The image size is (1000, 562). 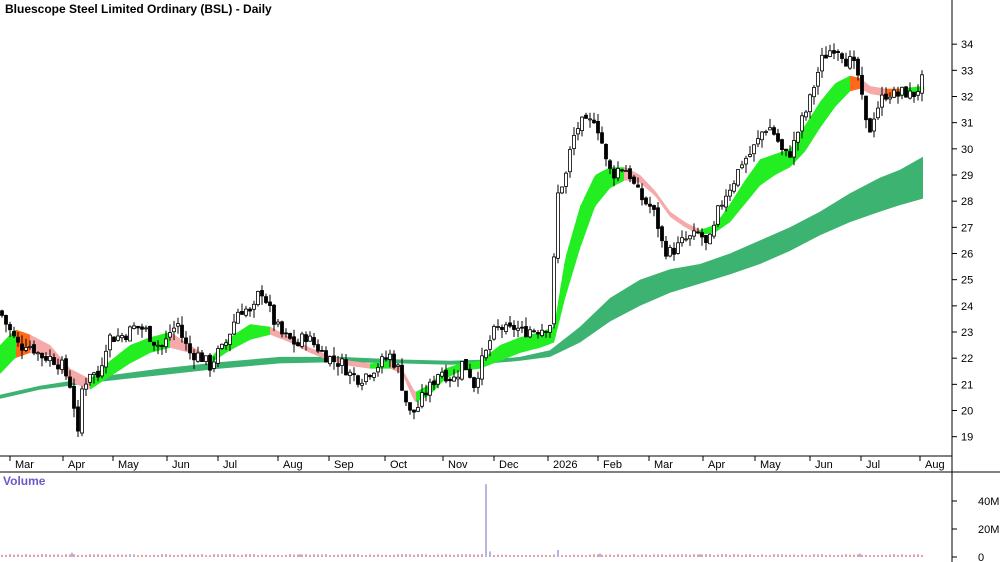 What do you see at coordinates (230, 465) in the screenshot?
I see `x-tick-label: Jul` at bounding box center [230, 465].